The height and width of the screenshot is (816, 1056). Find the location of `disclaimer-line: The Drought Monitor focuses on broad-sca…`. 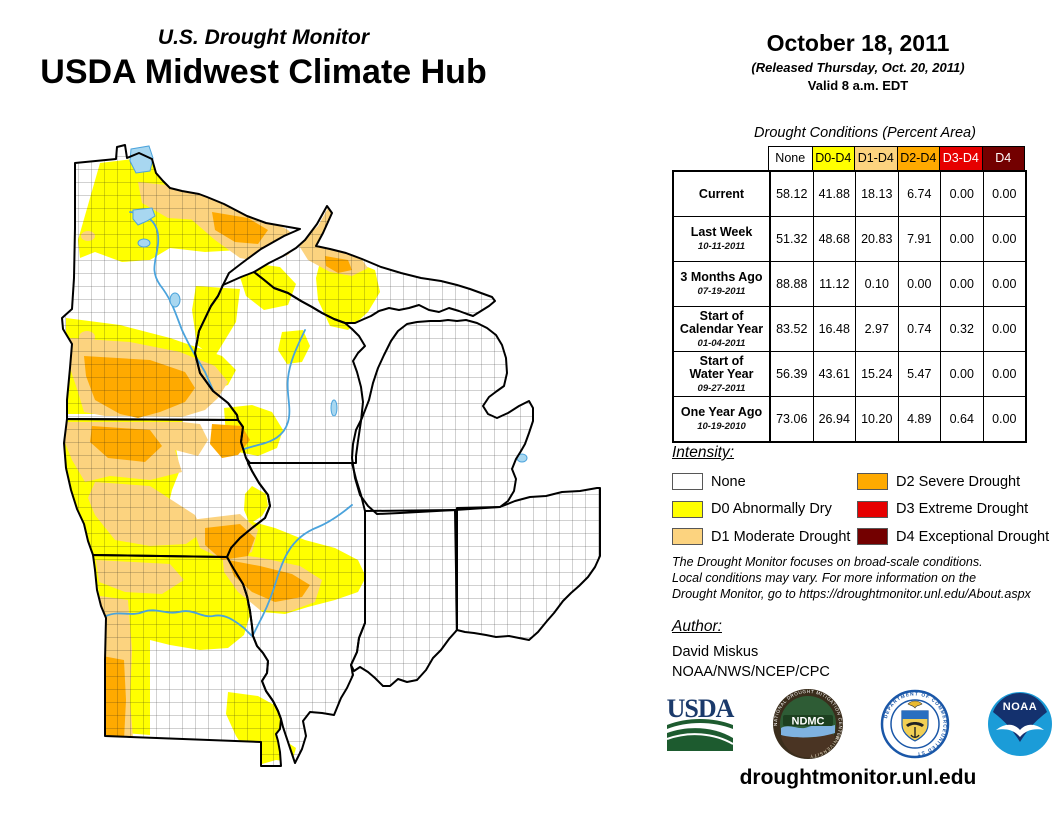

disclaimer-line: The Drought Monitor focuses on broad-sca… is located at coordinates (827, 562).